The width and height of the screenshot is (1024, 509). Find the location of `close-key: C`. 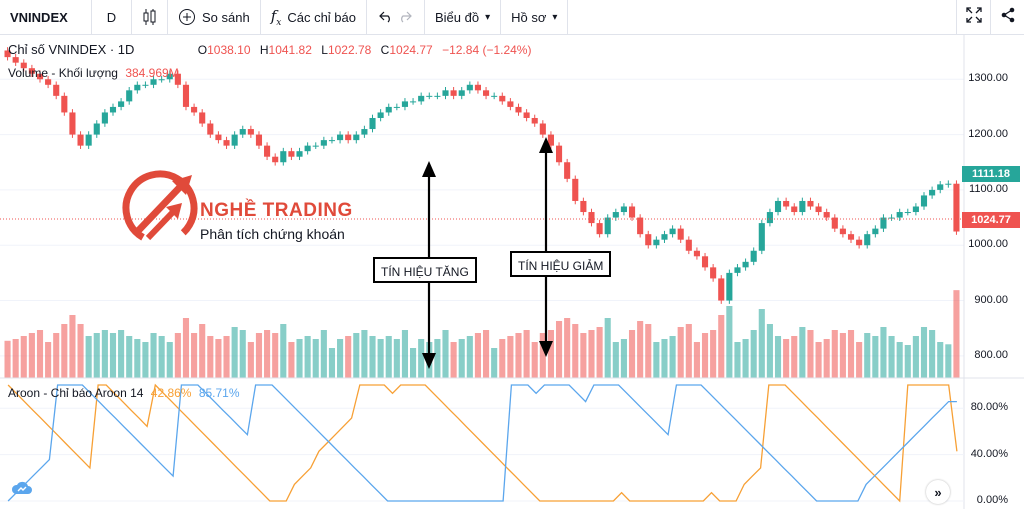

close-key: C is located at coordinates (385, 50).